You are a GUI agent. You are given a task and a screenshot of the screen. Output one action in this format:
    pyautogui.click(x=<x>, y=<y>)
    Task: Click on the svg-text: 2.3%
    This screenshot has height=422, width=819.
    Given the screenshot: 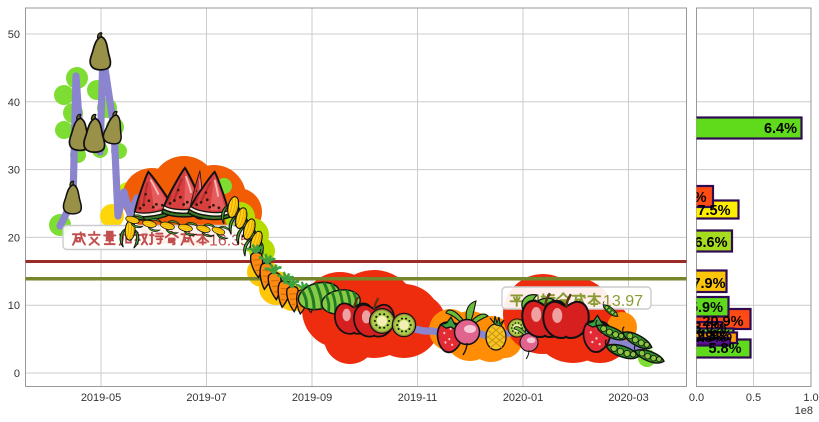 What is the action you would take?
    pyautogui.click(x=712, y=337)
    